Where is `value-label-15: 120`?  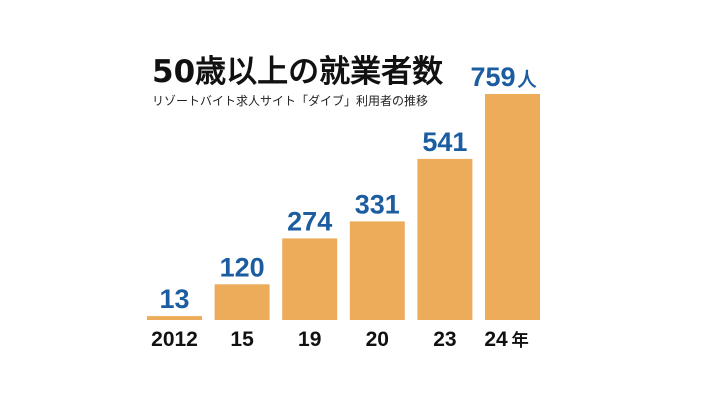
value-label-15: 120 is located at coordinates (242, 267).